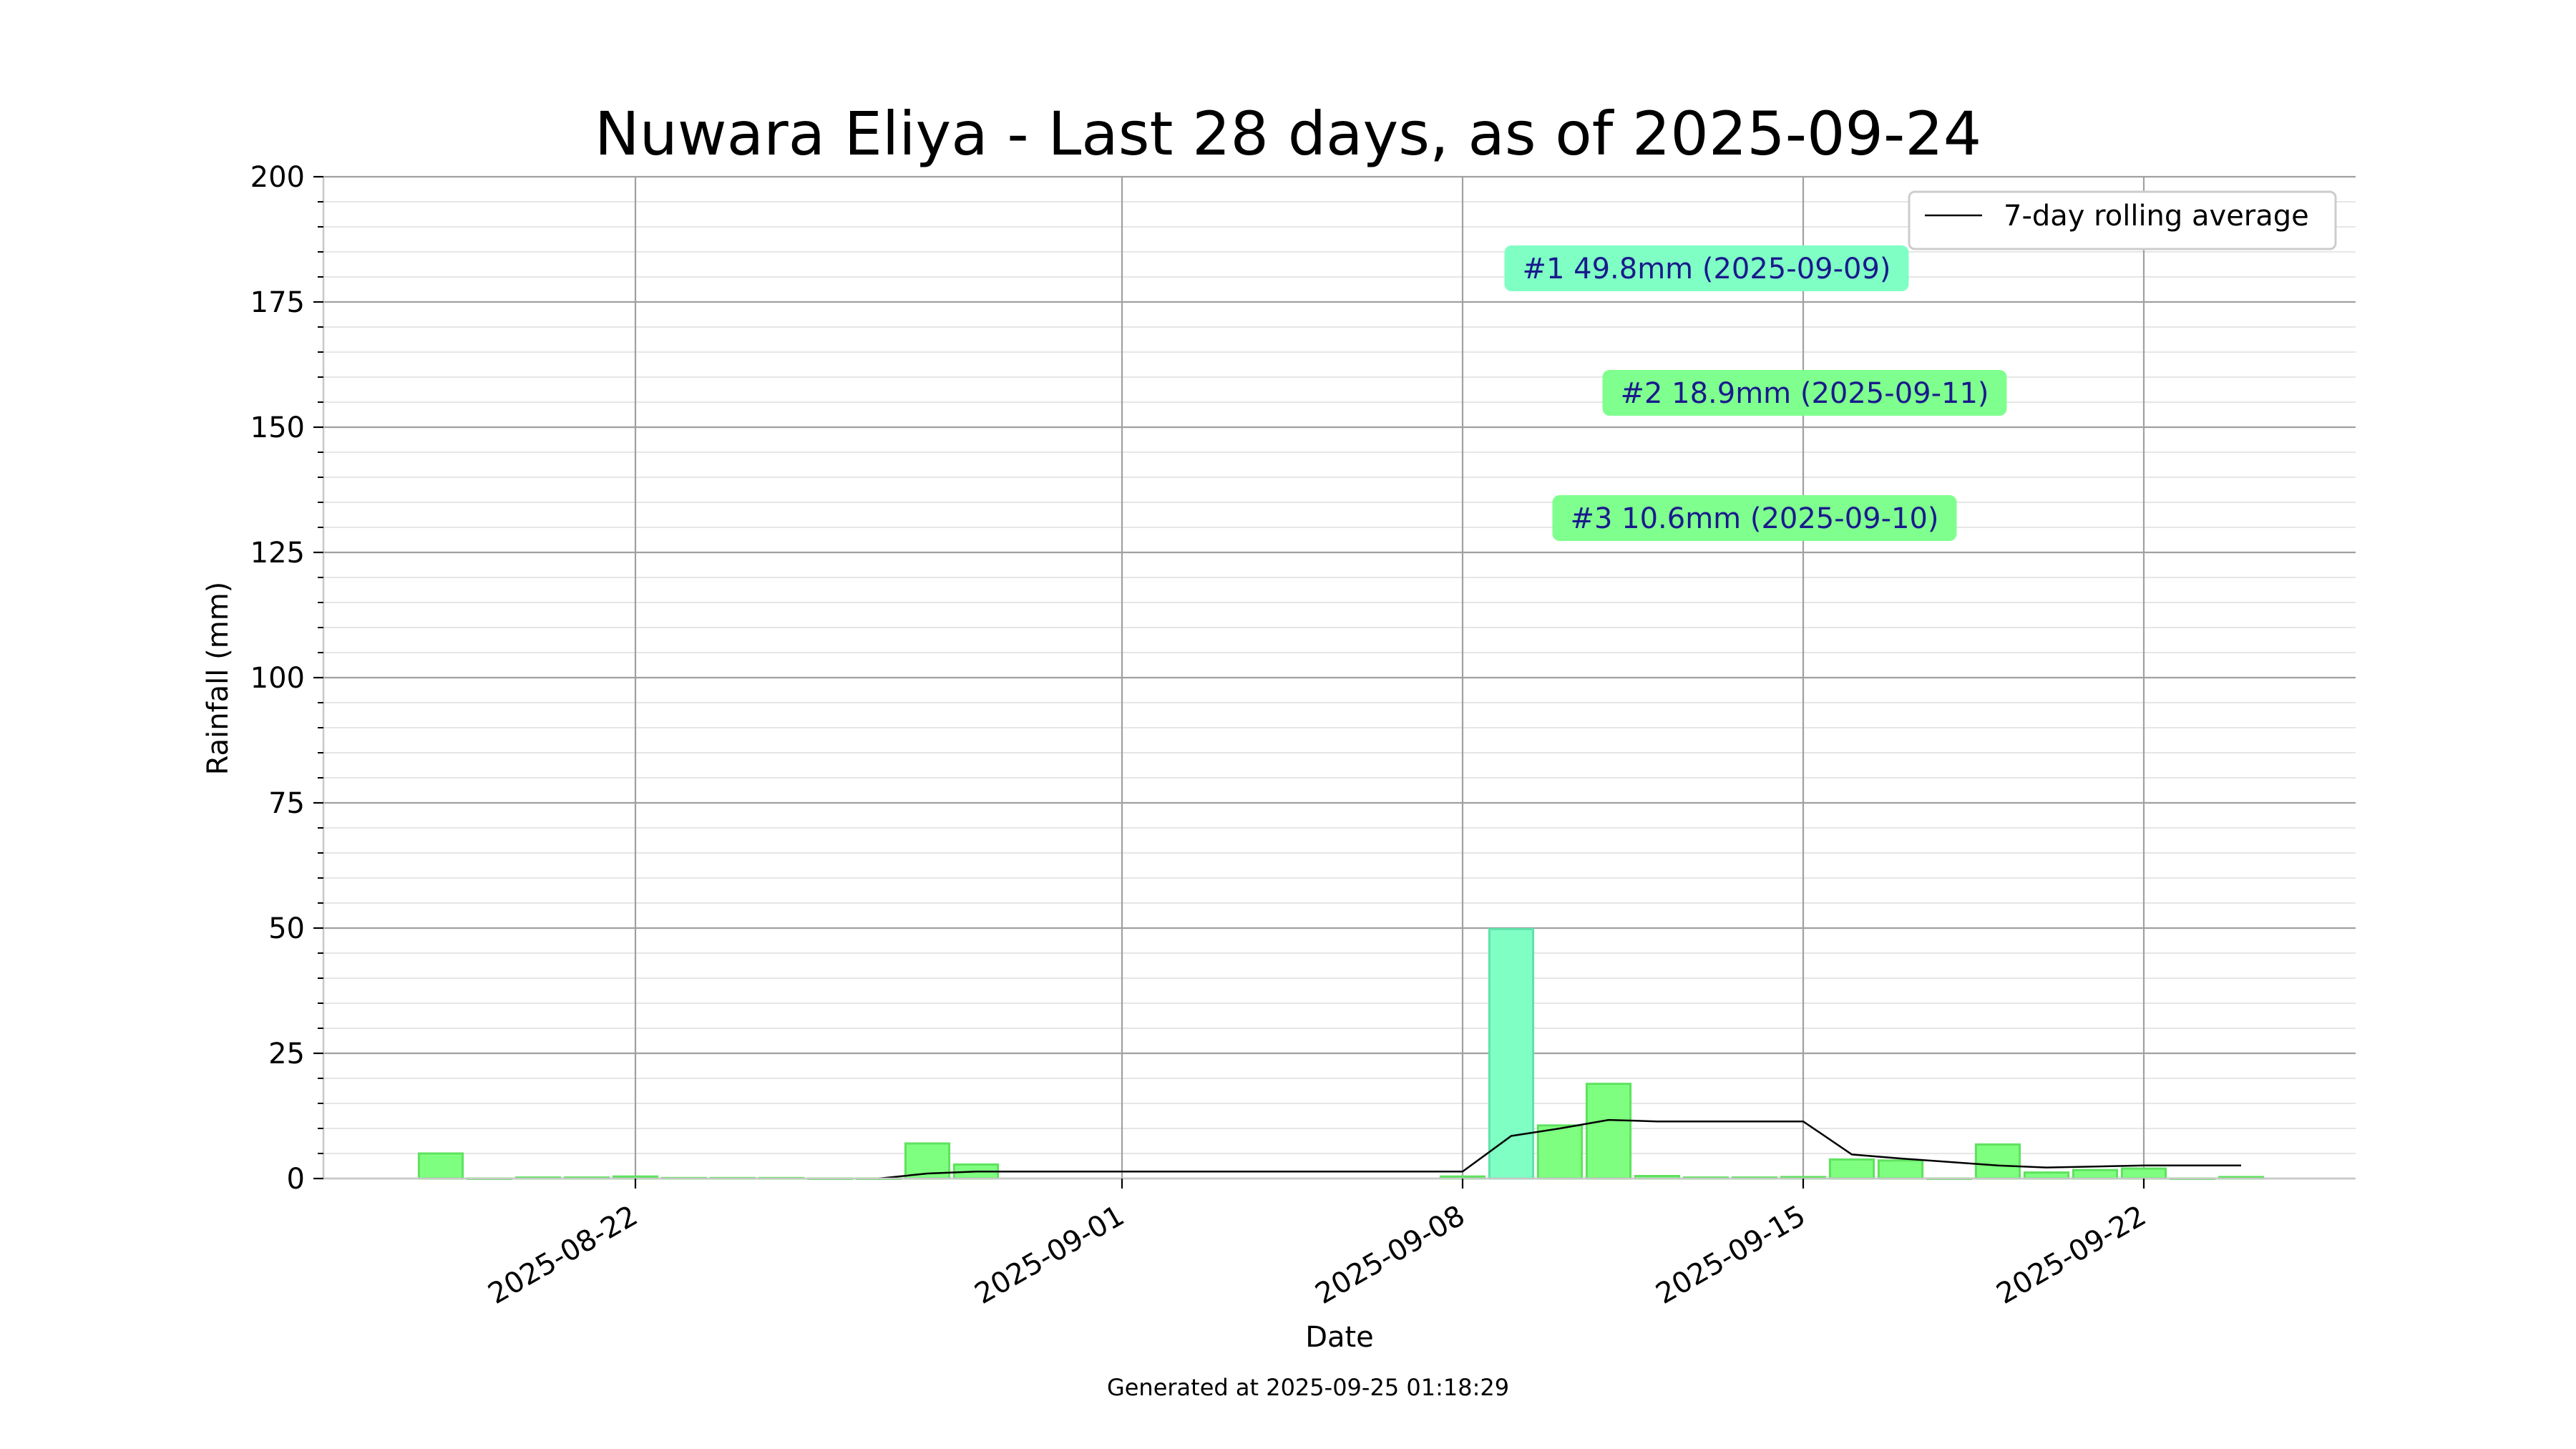 The width and height of the screenshot is (2576, 1449). What do you see at coordinates (277, 302) in the screenshot?
I see `y-tick-label: 175` at bounding box center [277, 302].